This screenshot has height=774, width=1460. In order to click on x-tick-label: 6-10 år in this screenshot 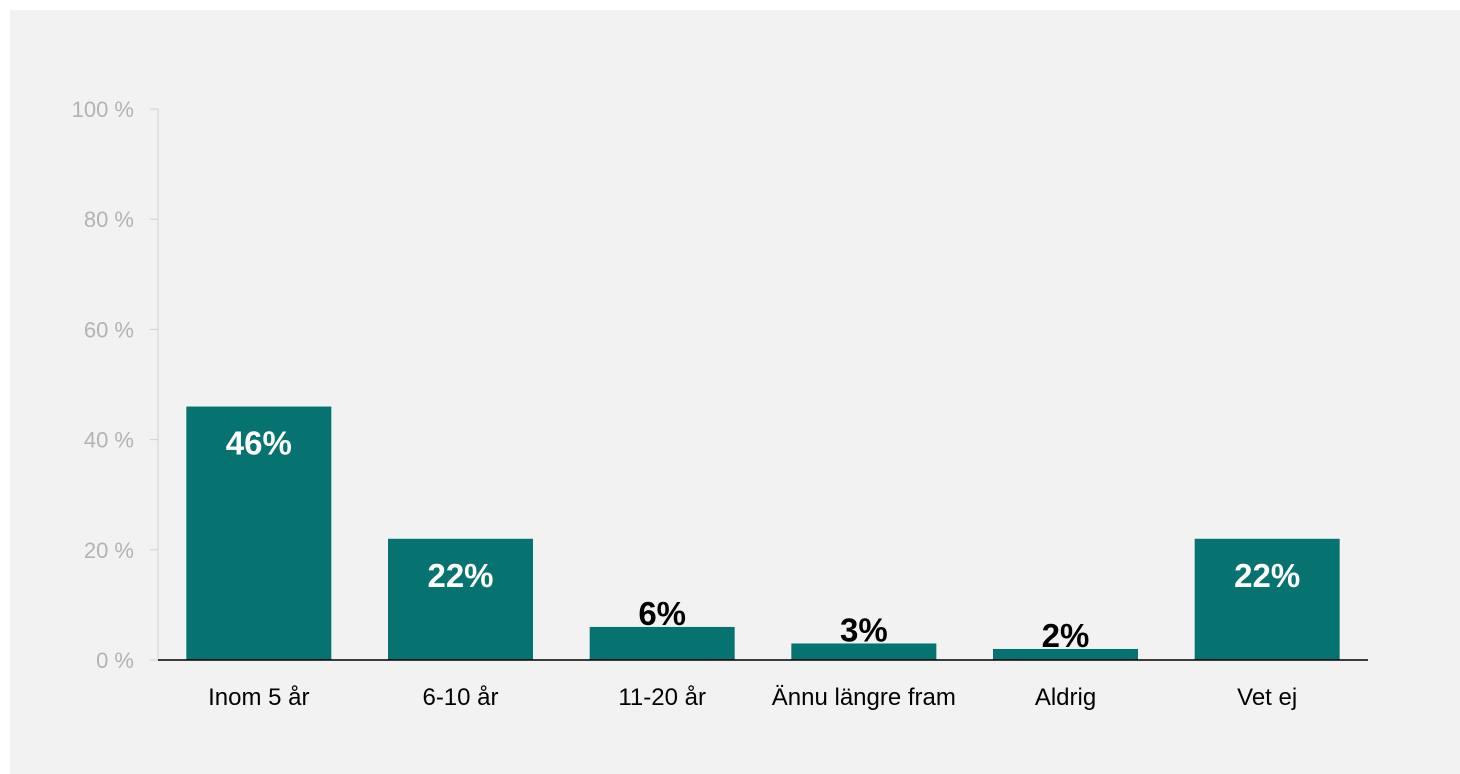, I will do `click(460, 697)`.